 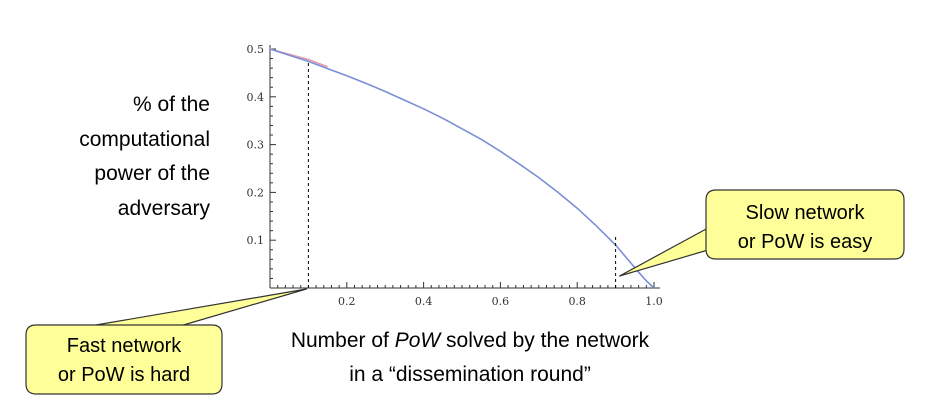 What do you see at coordinates (347, 301) in the screenshot?
I see `x-tick-label: 0.2` at bounding box center [347, 301].